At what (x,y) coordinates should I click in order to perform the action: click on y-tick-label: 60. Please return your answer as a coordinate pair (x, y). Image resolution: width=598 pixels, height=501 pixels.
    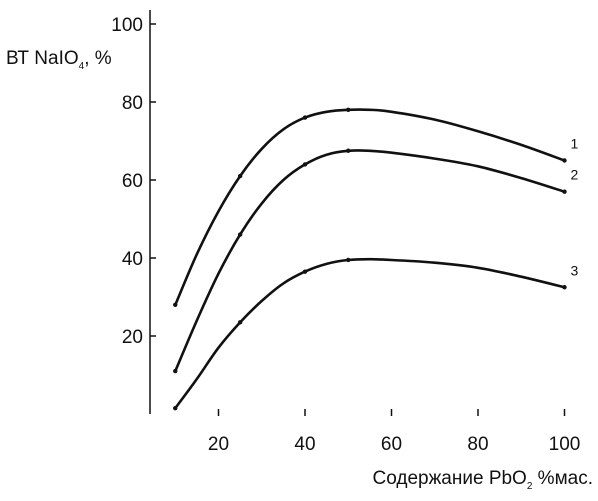
    Looking at the image, I should click on (132, 181).